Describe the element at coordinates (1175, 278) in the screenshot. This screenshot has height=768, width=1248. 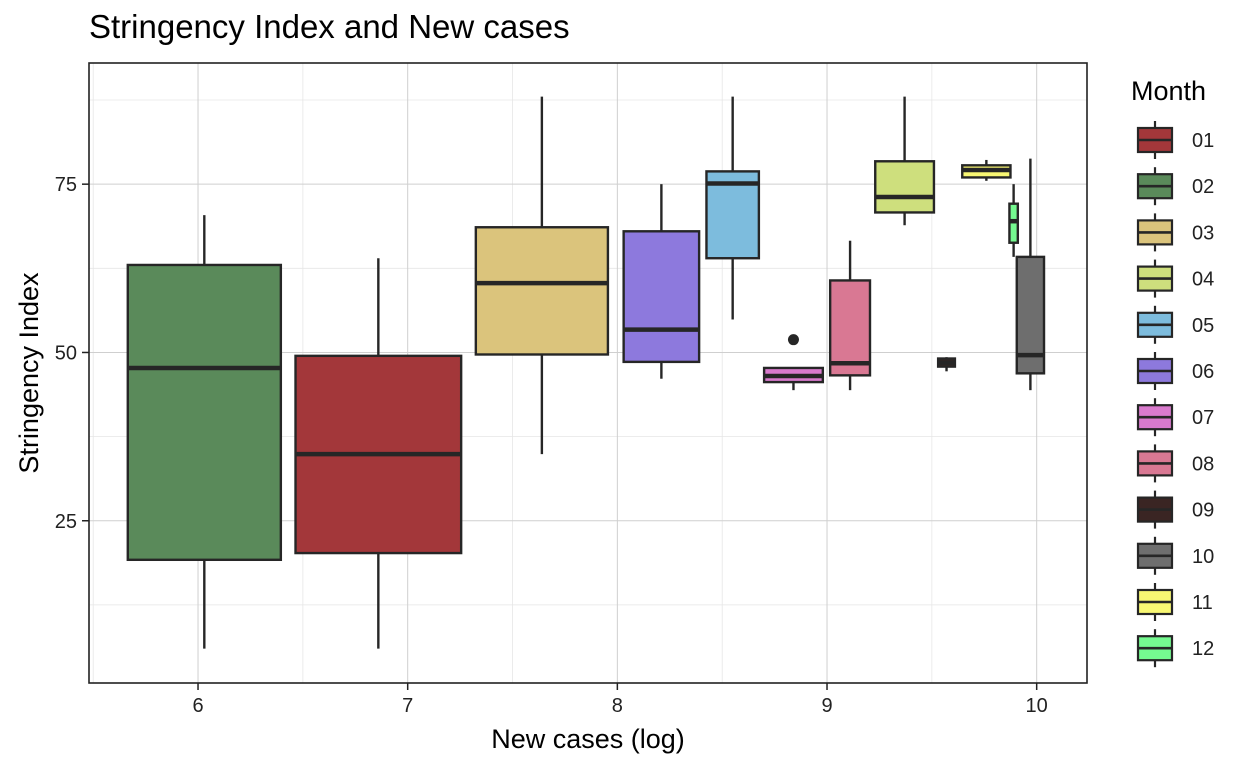
I see `legend-item-04: 04` at that location.